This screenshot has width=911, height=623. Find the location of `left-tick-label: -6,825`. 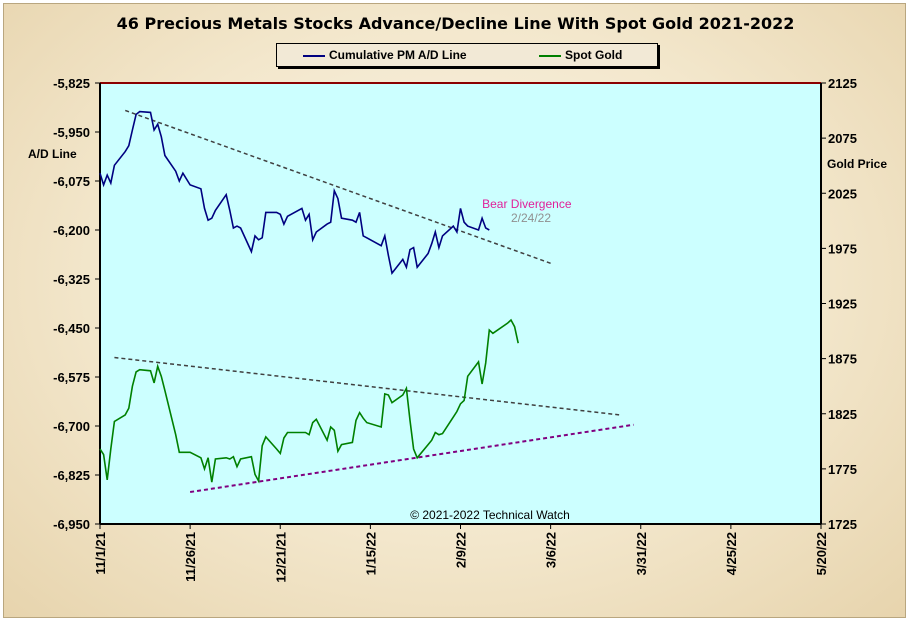

left-tick-label: -6,825 is located at coordinates (71, 475).